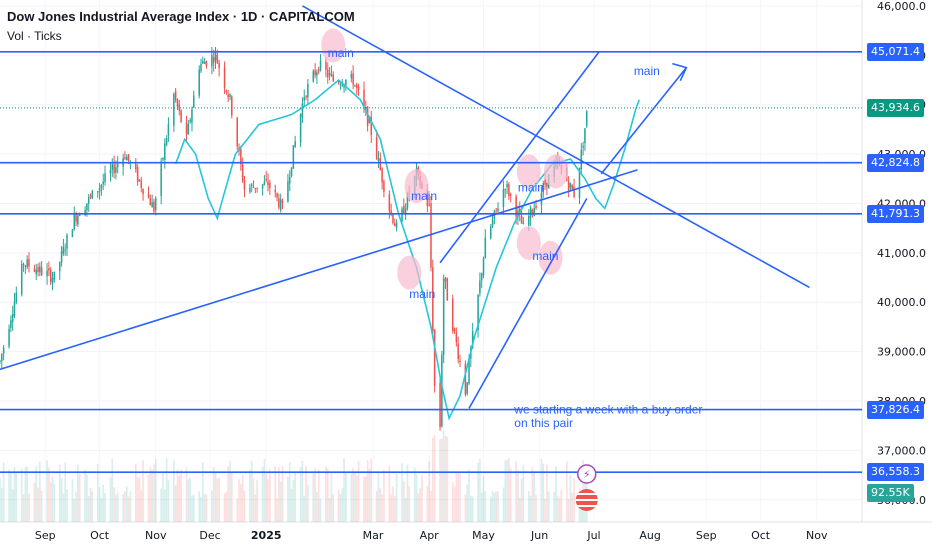 This screenshot has height=550, width=932. I want to click on y-tick-label: 46,000.0, so click(901, 6).